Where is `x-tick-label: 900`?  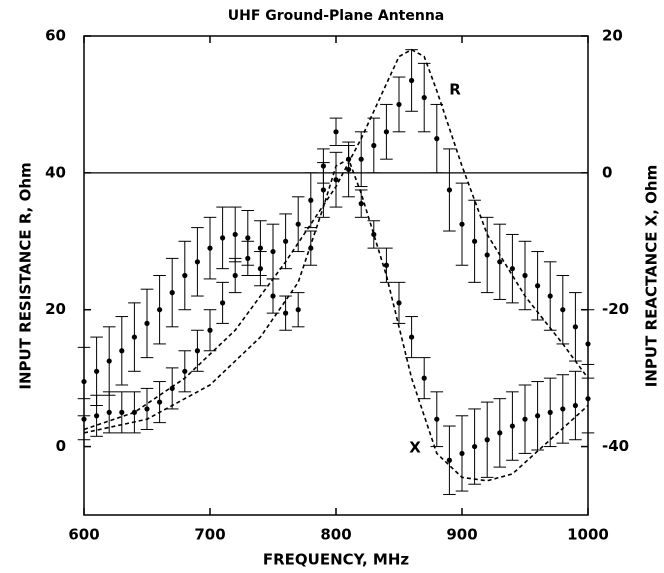
x-tick-label: 900 is located at coordinates (461, 535).